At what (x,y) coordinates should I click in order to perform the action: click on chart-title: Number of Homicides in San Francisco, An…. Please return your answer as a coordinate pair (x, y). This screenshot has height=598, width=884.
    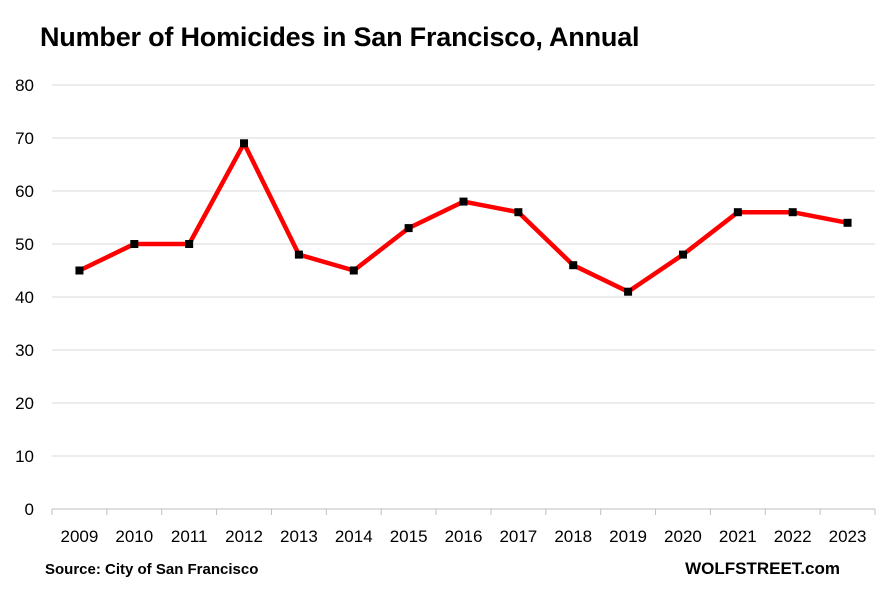
    Looking at the image, I should click on (340, 37).